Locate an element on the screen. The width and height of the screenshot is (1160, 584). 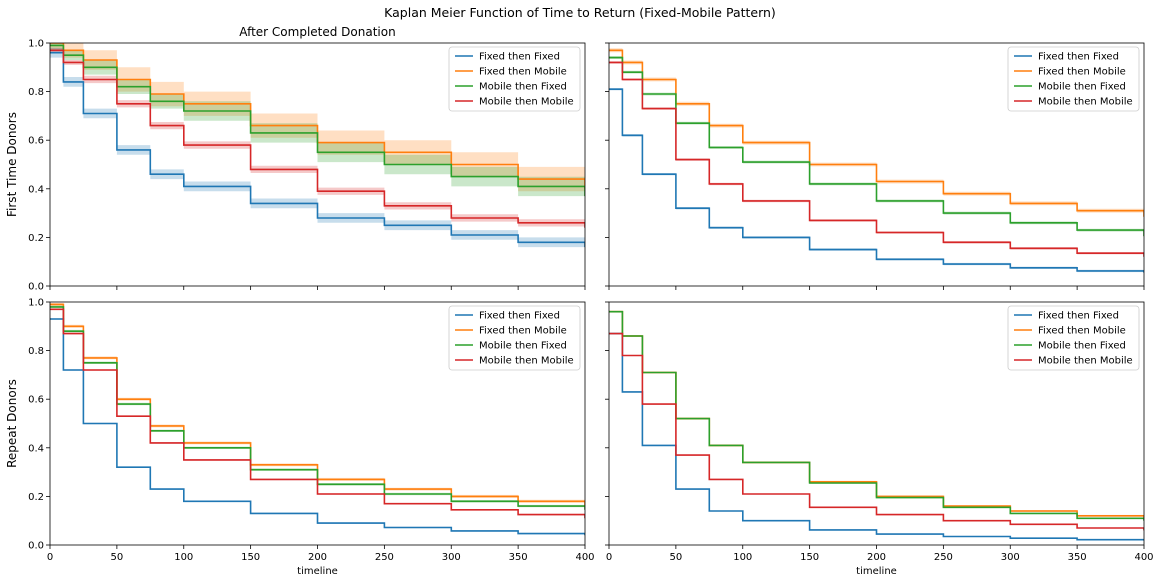
y-axis-label: Repeat Donors is located at coordinates (12, 423).